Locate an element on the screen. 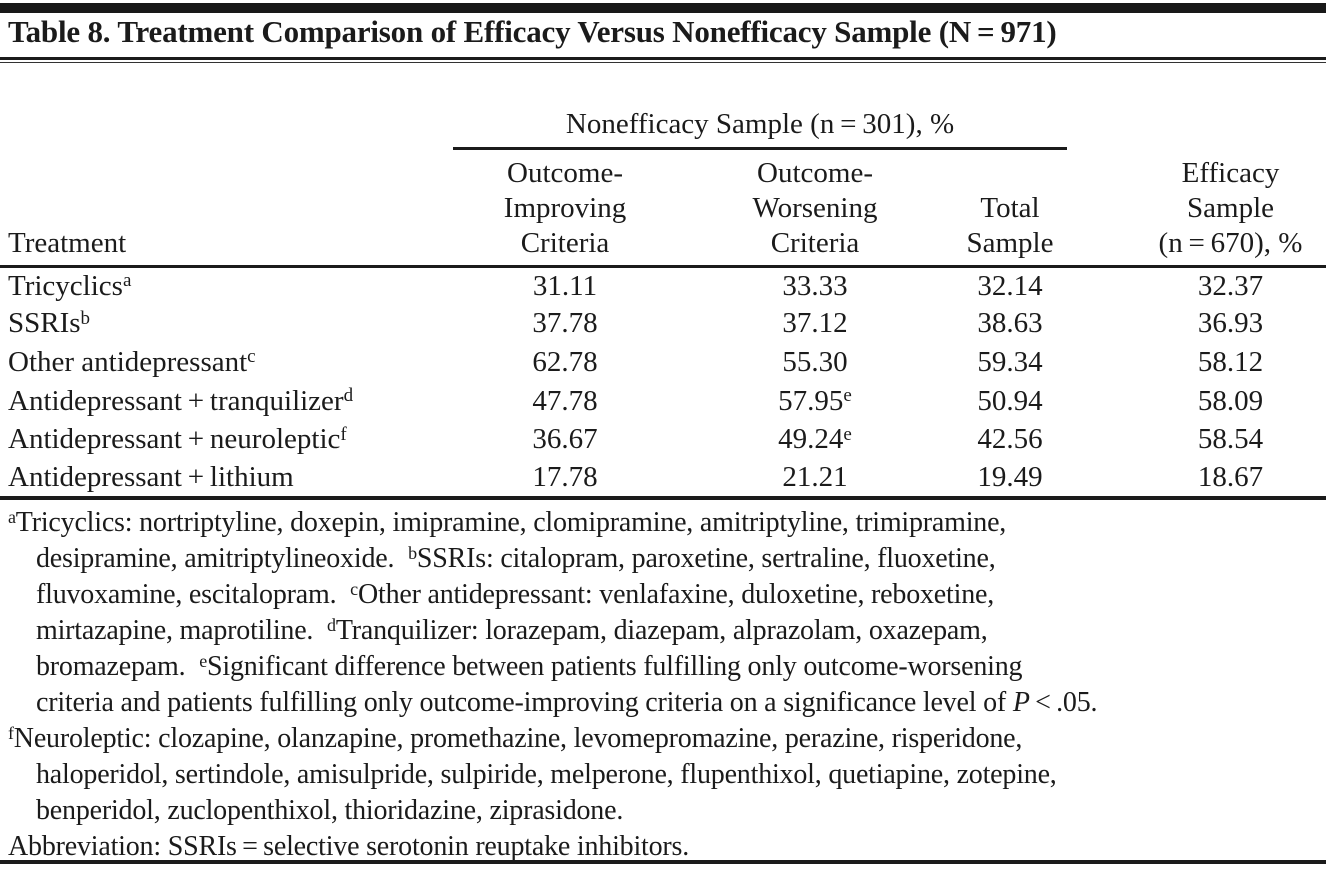 Image resolution: width=1326 pixels, height=873 pixels. cell-treatment-label: SSRIsb is located at coordinates (49, 323).